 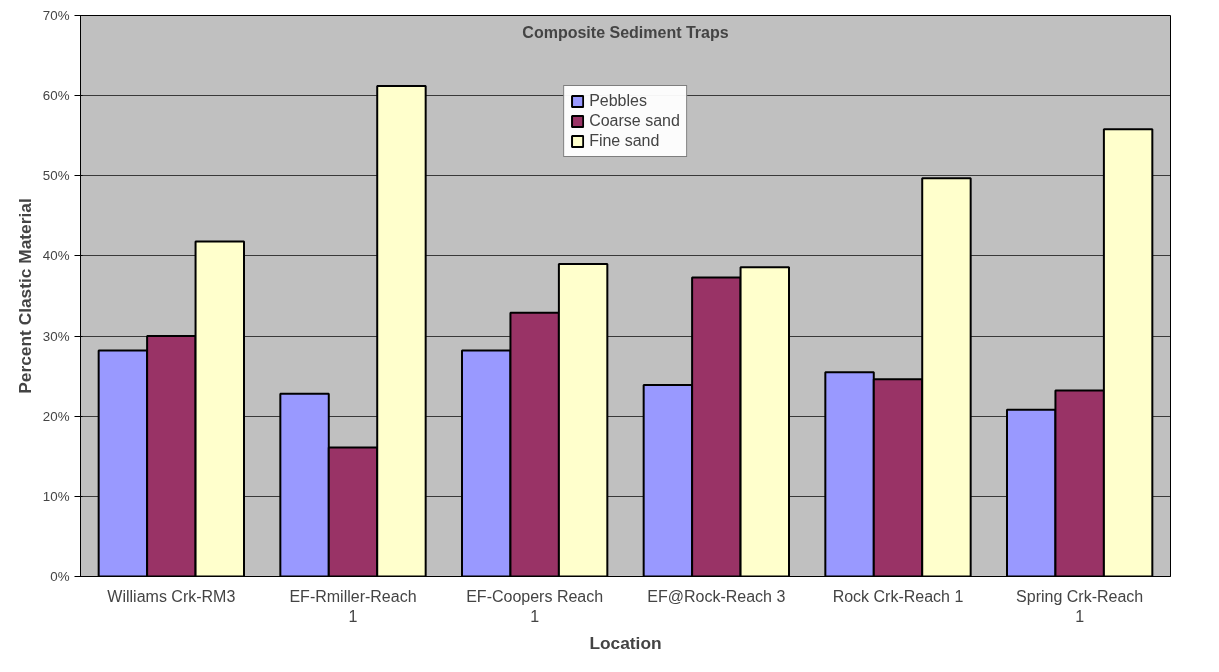 What do you see at coordinates (56, 256) in the screenshot?
I see `y-tick-label: 40%` at bounding box center [56, 256].